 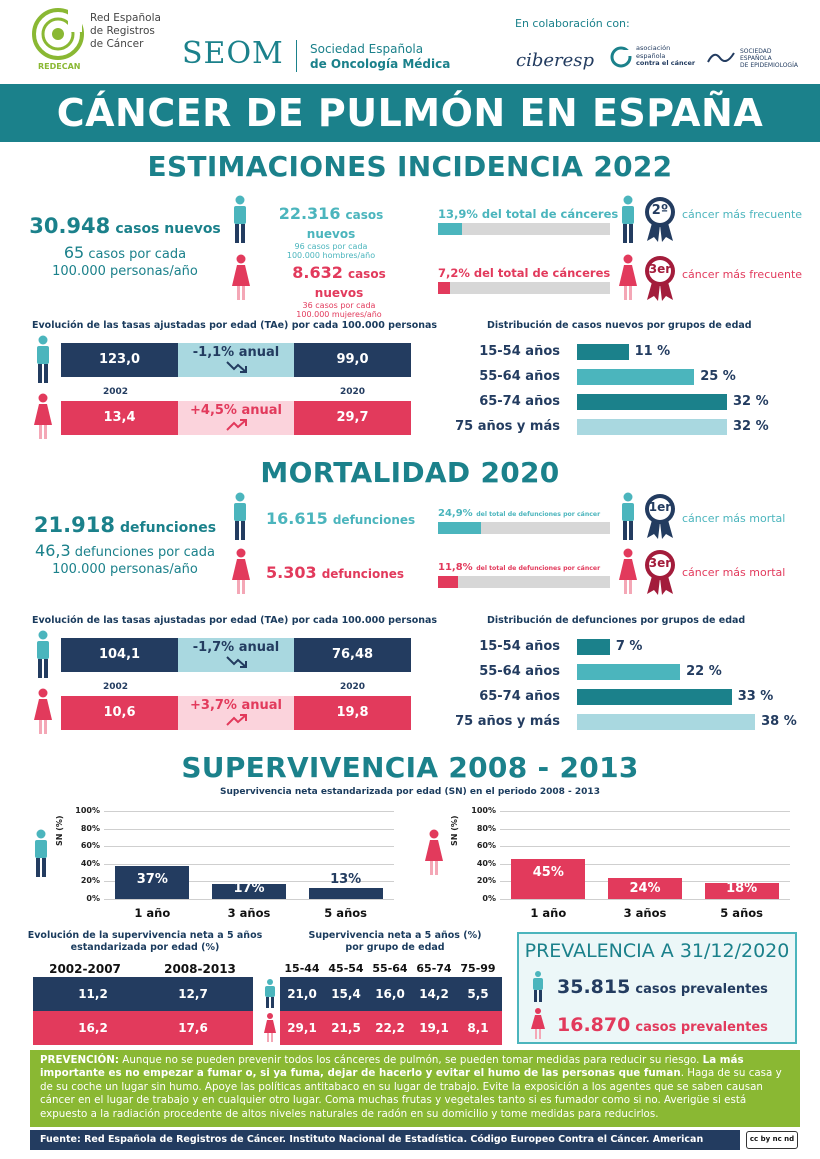 I want to click on grp-cell: 8,1, so click(x=478, y=1028).